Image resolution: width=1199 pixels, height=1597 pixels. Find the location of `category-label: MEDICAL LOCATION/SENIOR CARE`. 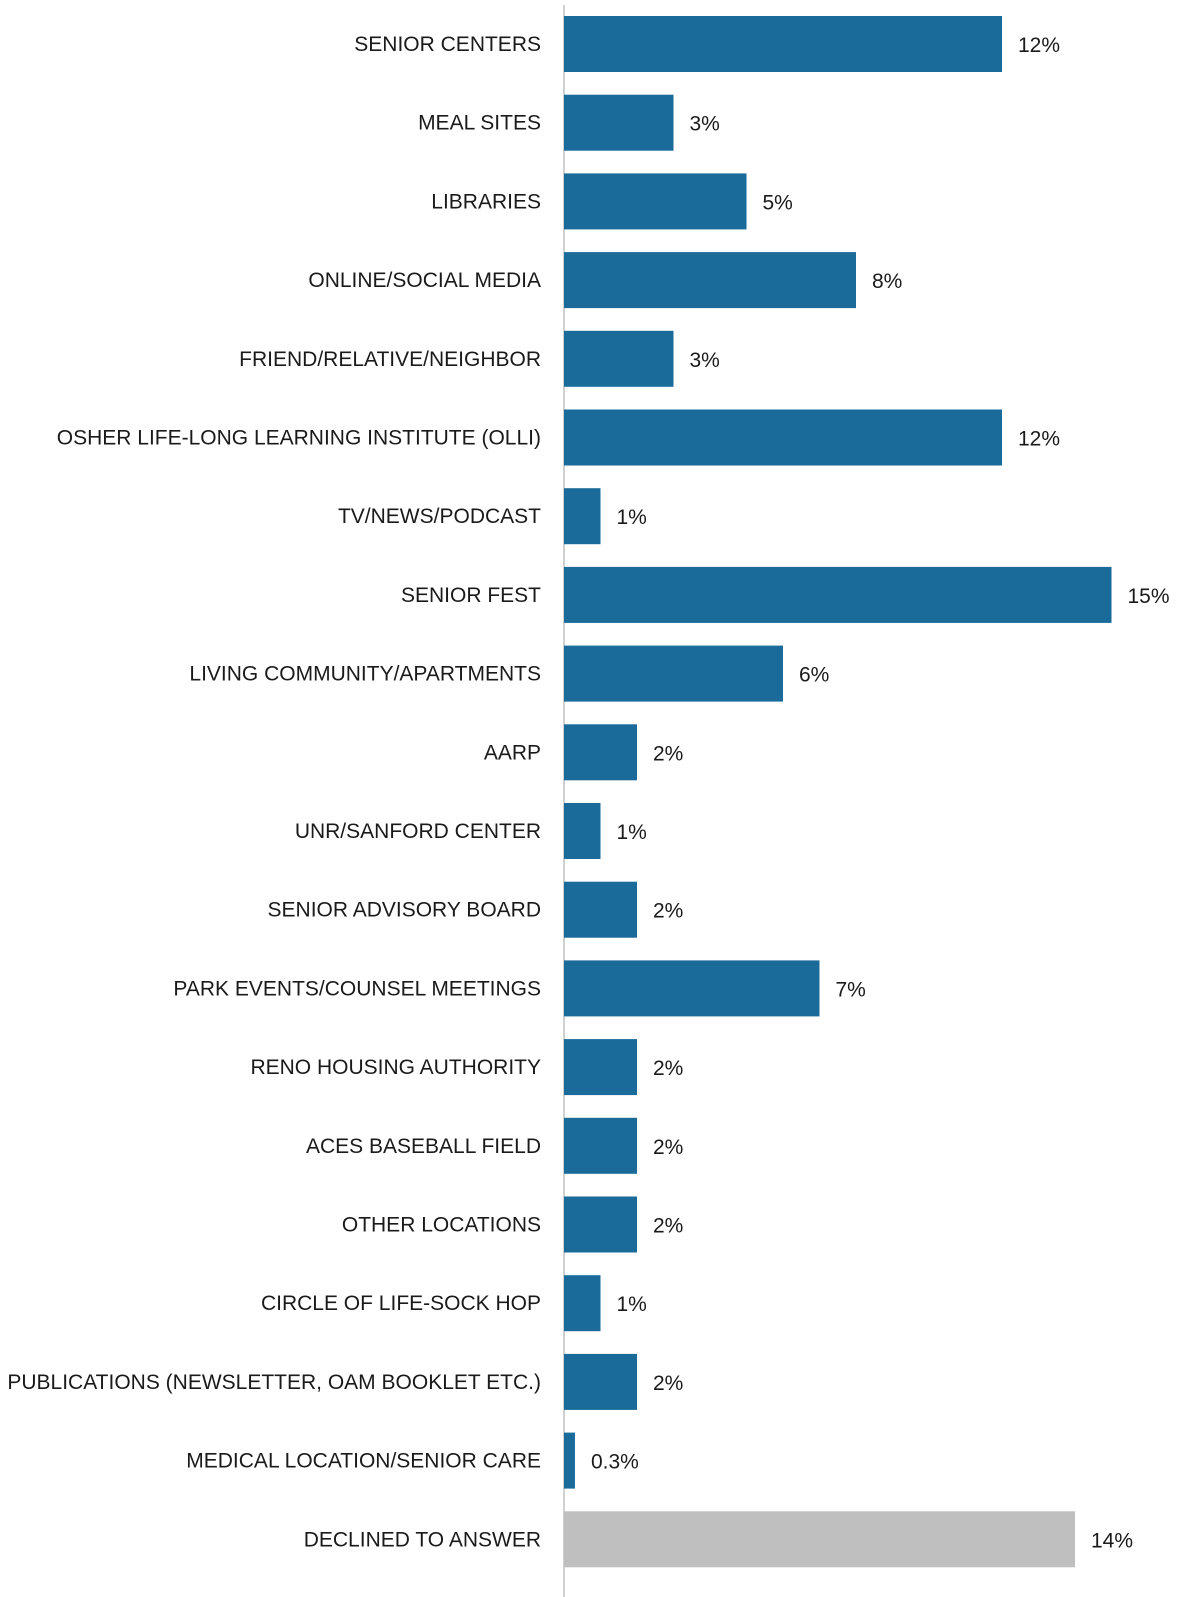

category-label: MEDICAL LOCATION/SENIOR CARE is located at coordinates (363, 1461).